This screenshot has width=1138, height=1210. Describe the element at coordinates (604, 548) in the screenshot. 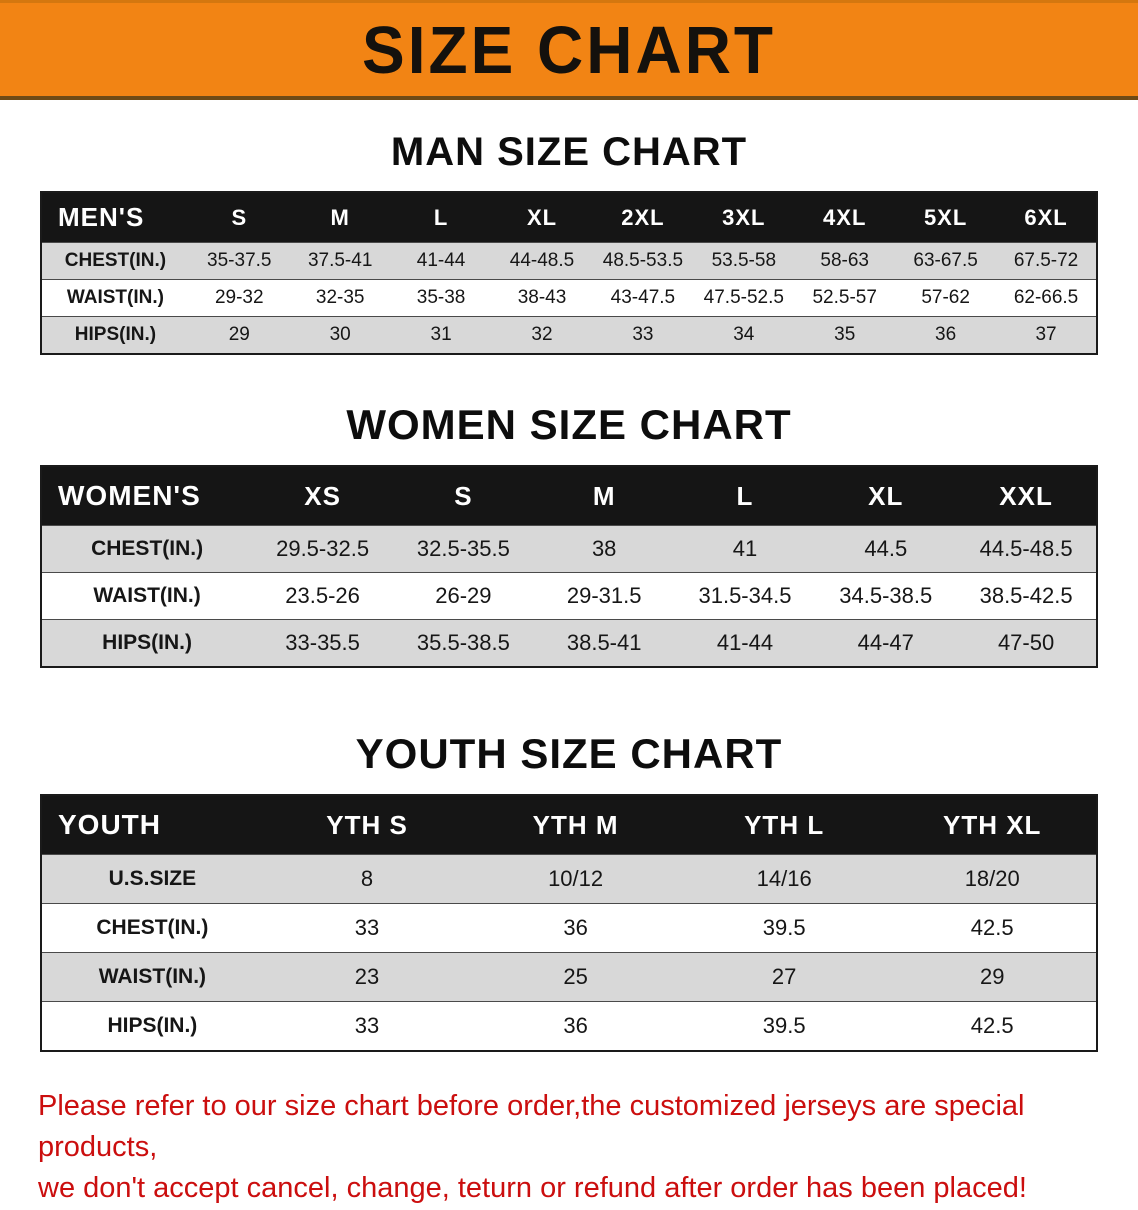

I see `size-value: 38` at that location.